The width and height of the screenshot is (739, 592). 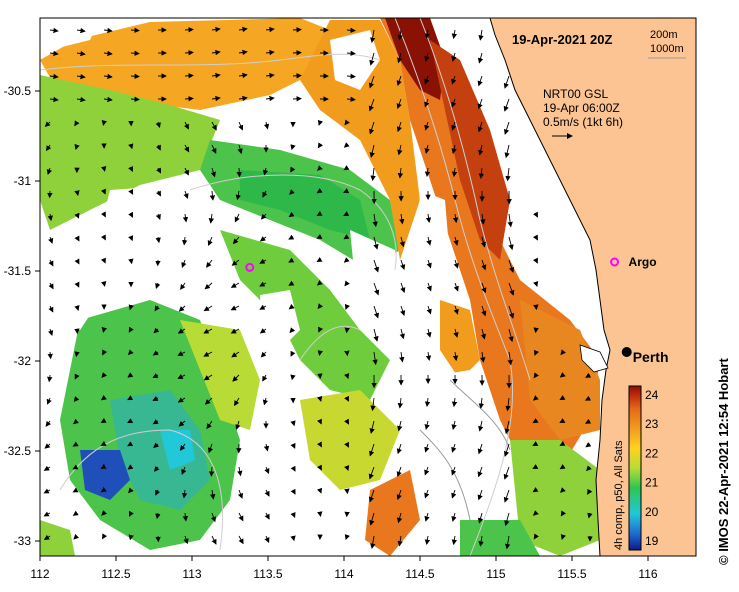 What do you see at coordinates (594, 358) in the screenshot?
I see `perth-coastline-detail` at bounding box center [594, 358].